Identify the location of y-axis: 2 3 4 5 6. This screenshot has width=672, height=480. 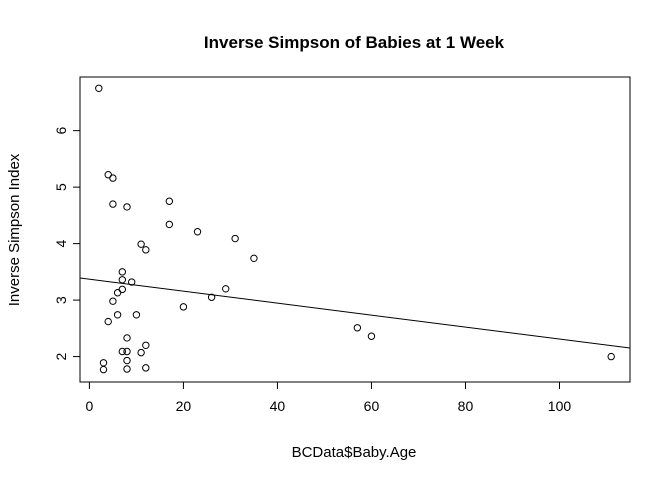
(67, 243).